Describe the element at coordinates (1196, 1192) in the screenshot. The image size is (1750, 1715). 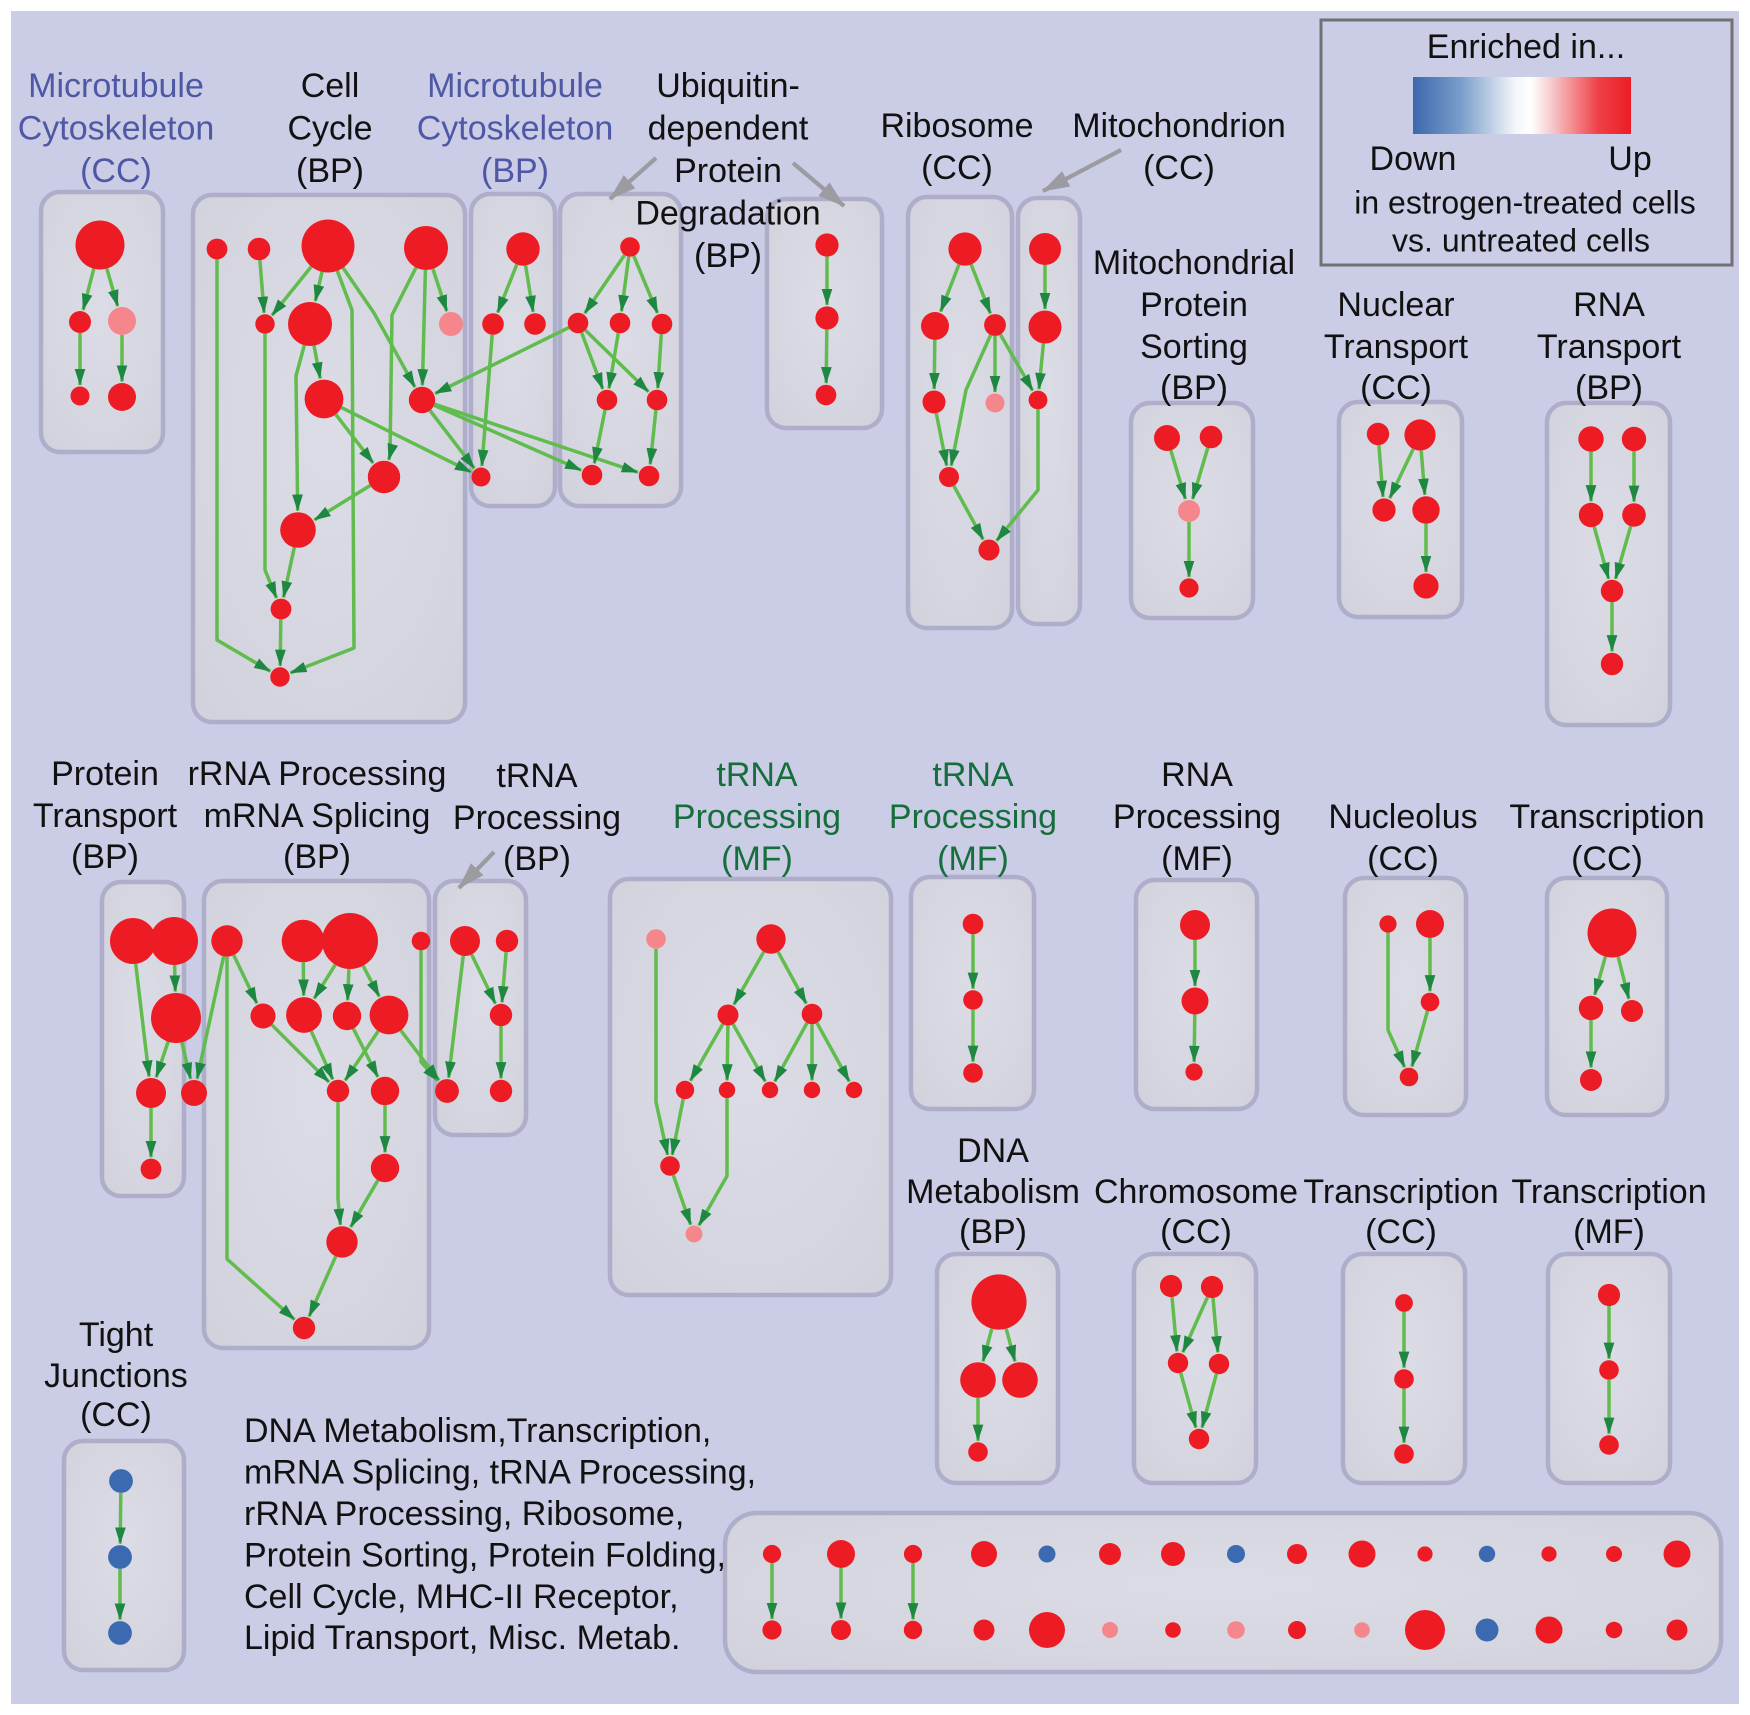
I see `svg-text: Chromosome` at that location.